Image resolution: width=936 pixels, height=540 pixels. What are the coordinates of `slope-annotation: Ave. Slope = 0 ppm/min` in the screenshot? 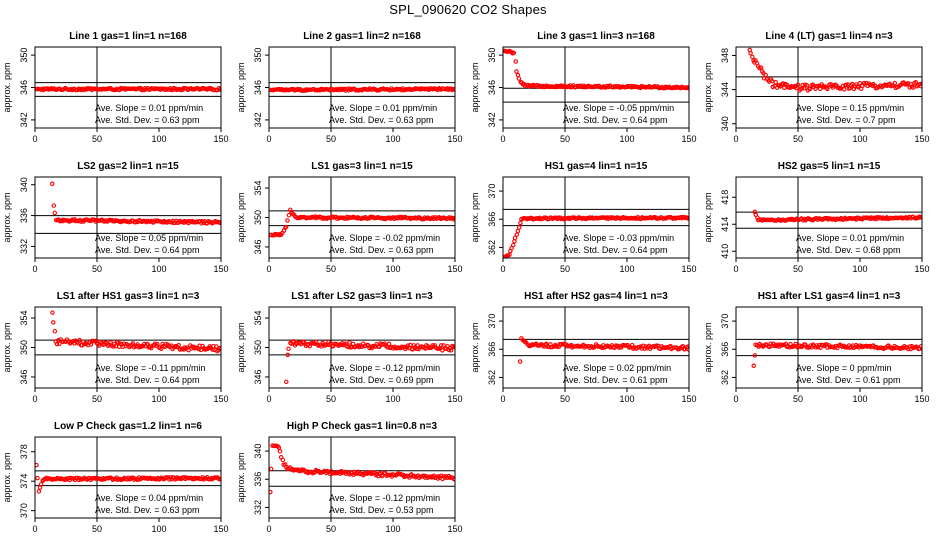 It's located at (844, 368).